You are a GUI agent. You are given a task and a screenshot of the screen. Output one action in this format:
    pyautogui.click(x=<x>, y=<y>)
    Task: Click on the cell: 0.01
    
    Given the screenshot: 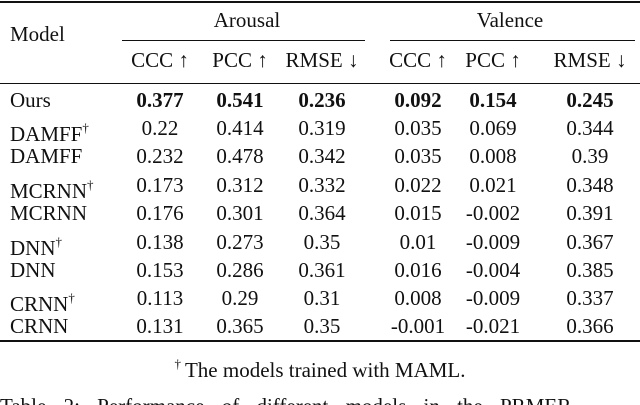 What is the action you would take?
    pyautogui.click(x=418, y=242)
    